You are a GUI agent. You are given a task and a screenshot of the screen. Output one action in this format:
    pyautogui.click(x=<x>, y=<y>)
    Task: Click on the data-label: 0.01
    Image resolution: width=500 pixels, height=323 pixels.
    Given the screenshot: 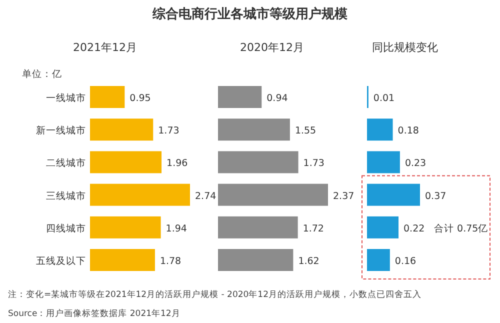 What is the action you would take?
    pyautogui.click(x=384, y=98)
    